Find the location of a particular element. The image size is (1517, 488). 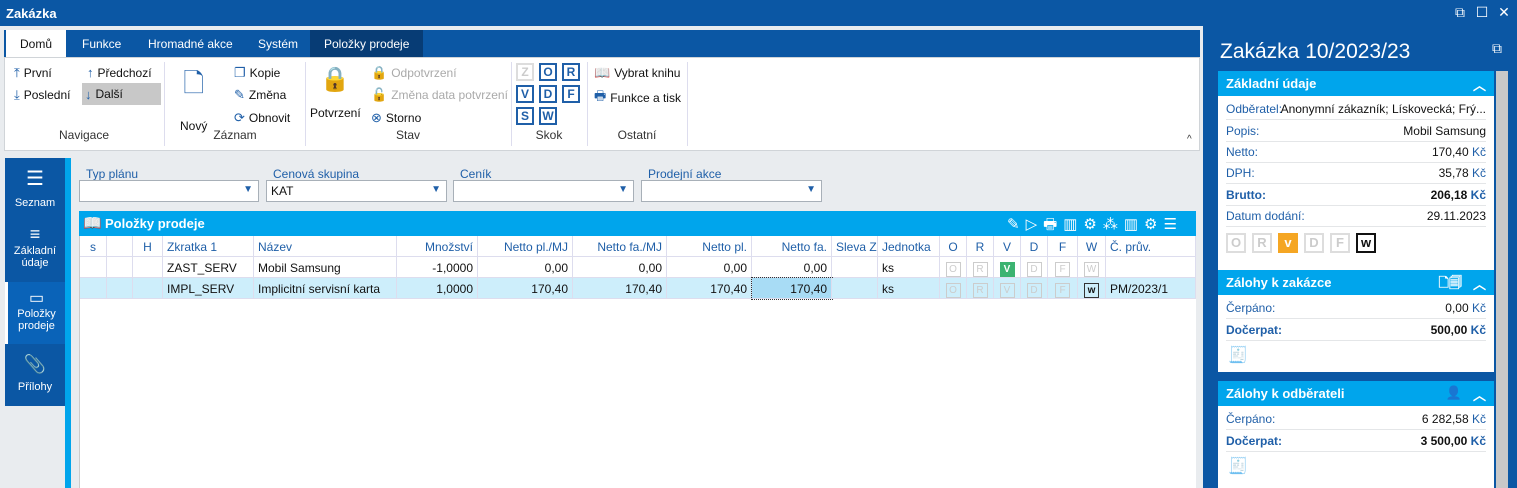

splitter is located at coordinates (68, 323).